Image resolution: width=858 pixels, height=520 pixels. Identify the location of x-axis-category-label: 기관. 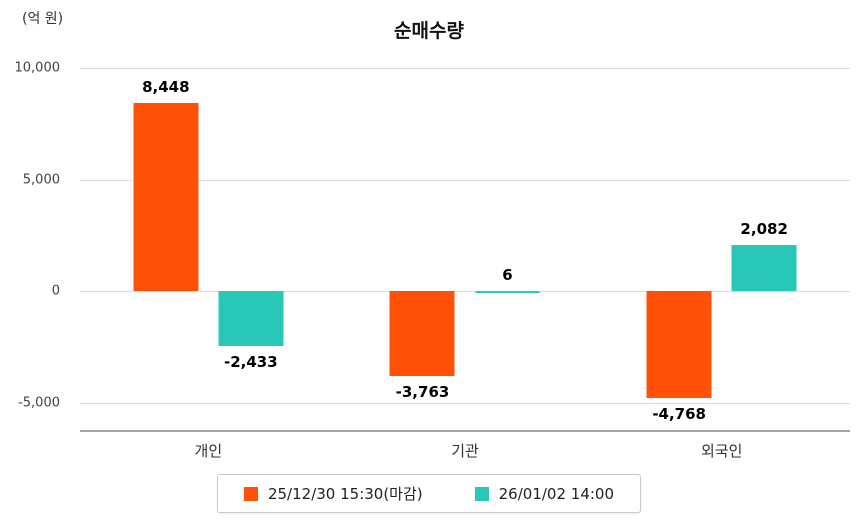
(465, 451).